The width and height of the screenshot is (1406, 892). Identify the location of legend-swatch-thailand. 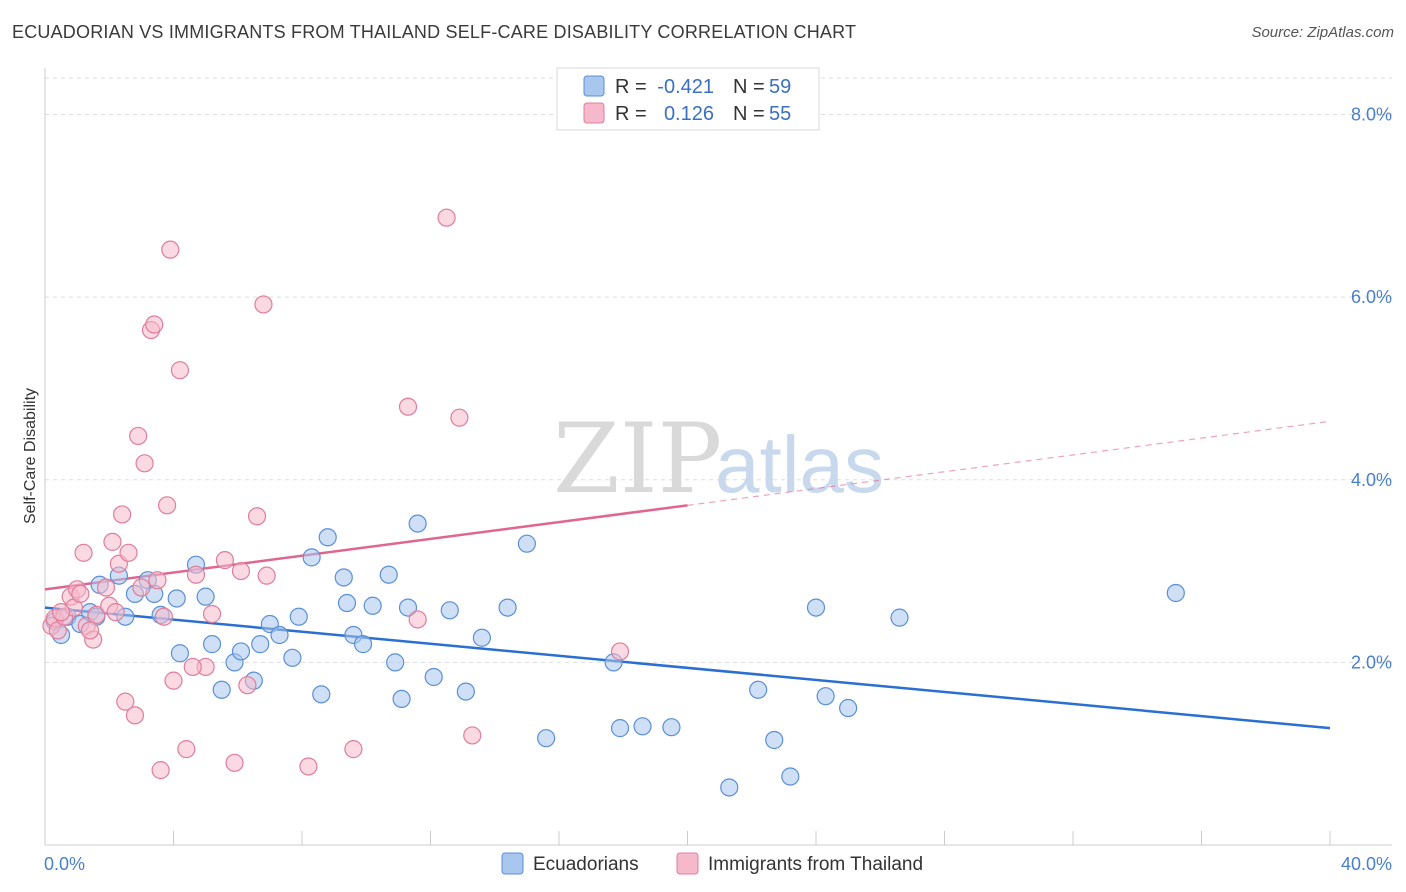
(594, 113).